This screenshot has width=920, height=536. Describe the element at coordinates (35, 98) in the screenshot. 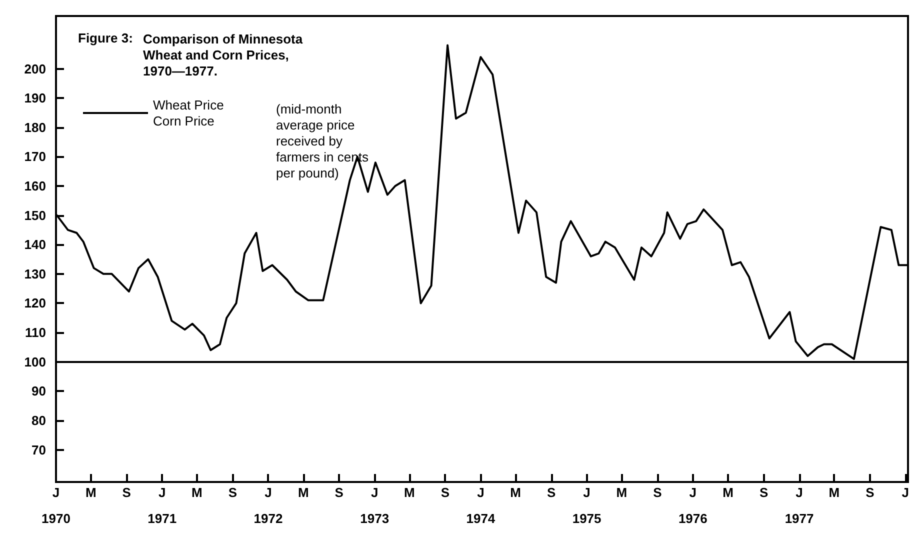

I see `y-tick-label: 190` at that location.